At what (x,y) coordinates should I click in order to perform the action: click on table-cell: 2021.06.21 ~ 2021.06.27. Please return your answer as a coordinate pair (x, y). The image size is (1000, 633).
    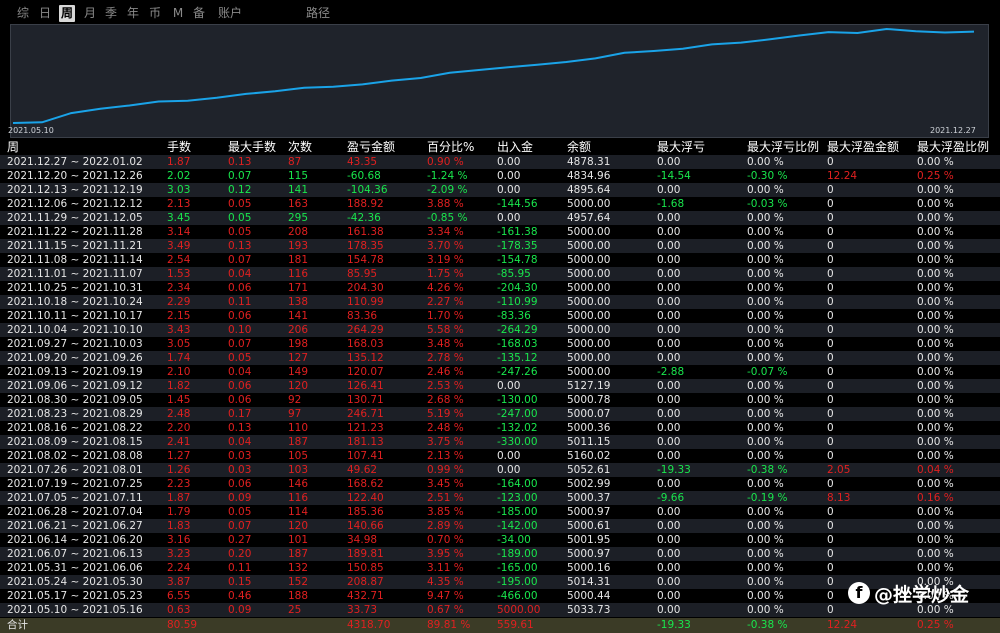
    Looking at the image, I should click on (75, 526).